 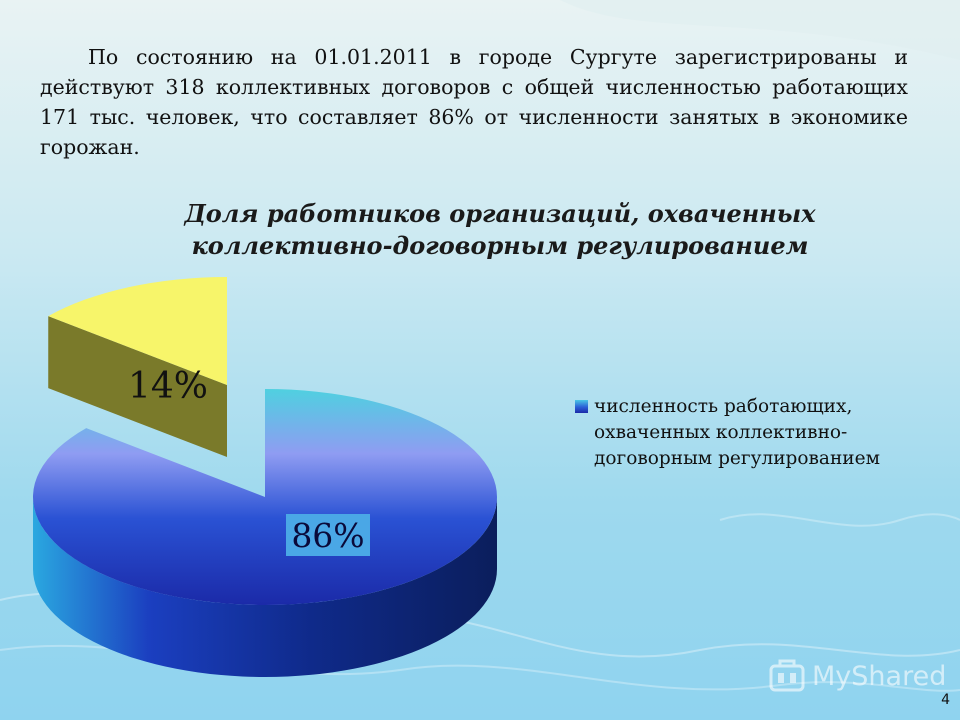 I want to click on watermark: MyShared, so click(x=857, y=676).